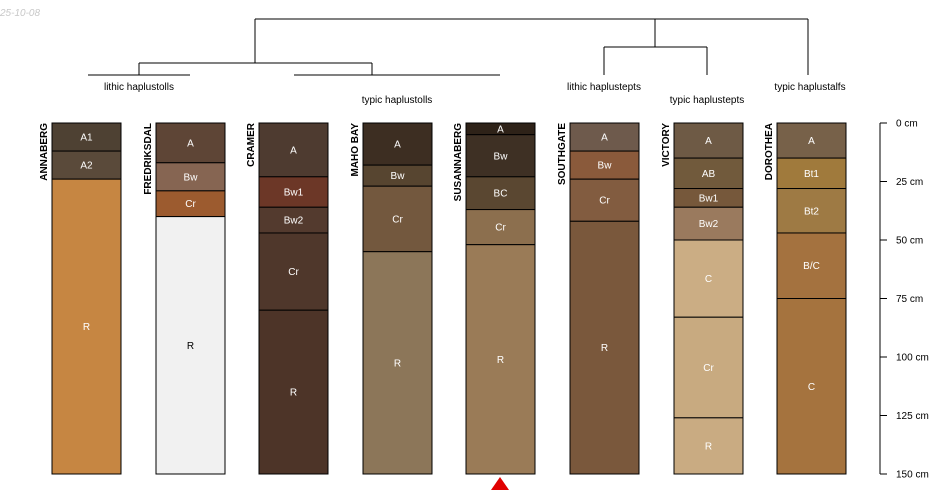  Describe the element at coordinates (604, 87) in the screenshot. I see `label-lithic-haplustepts: lithic haplustepts` at that location.